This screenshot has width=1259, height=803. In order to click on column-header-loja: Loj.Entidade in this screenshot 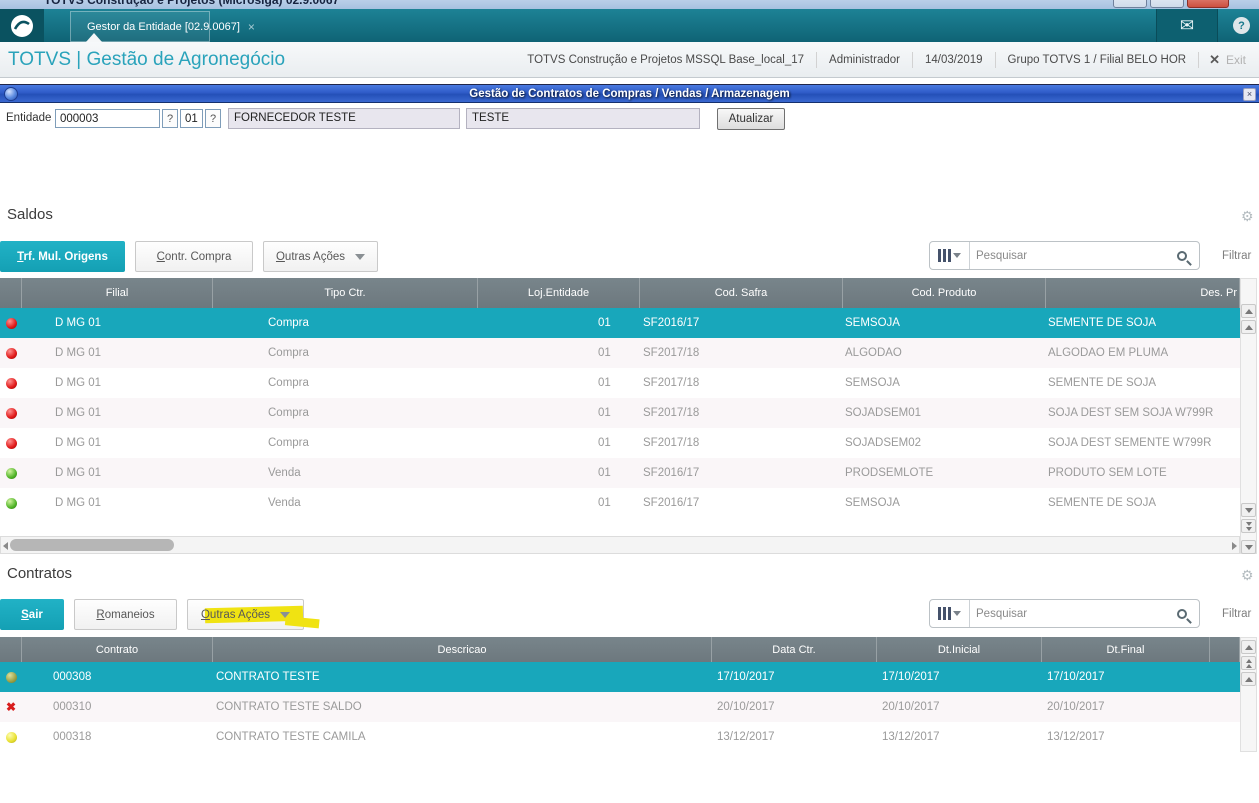, I will do `click(559, 293)`.